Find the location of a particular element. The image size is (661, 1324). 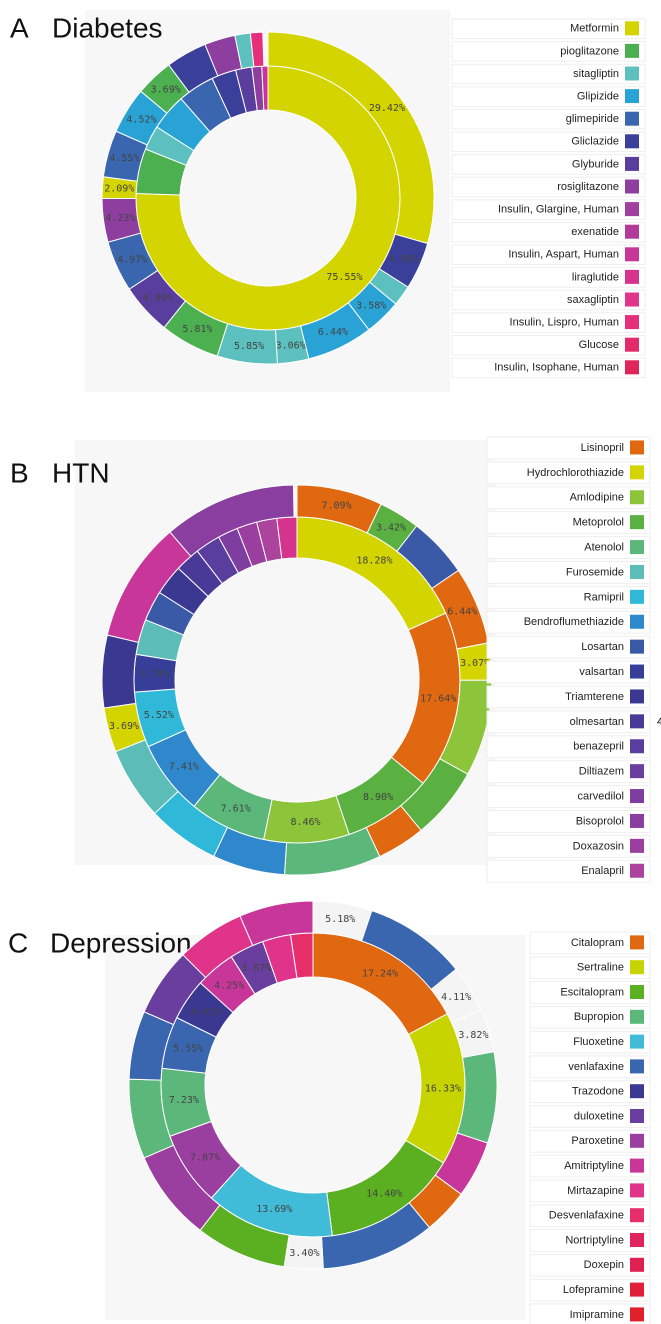

segment-label: 17.64% is located at coordinates (438, 699).